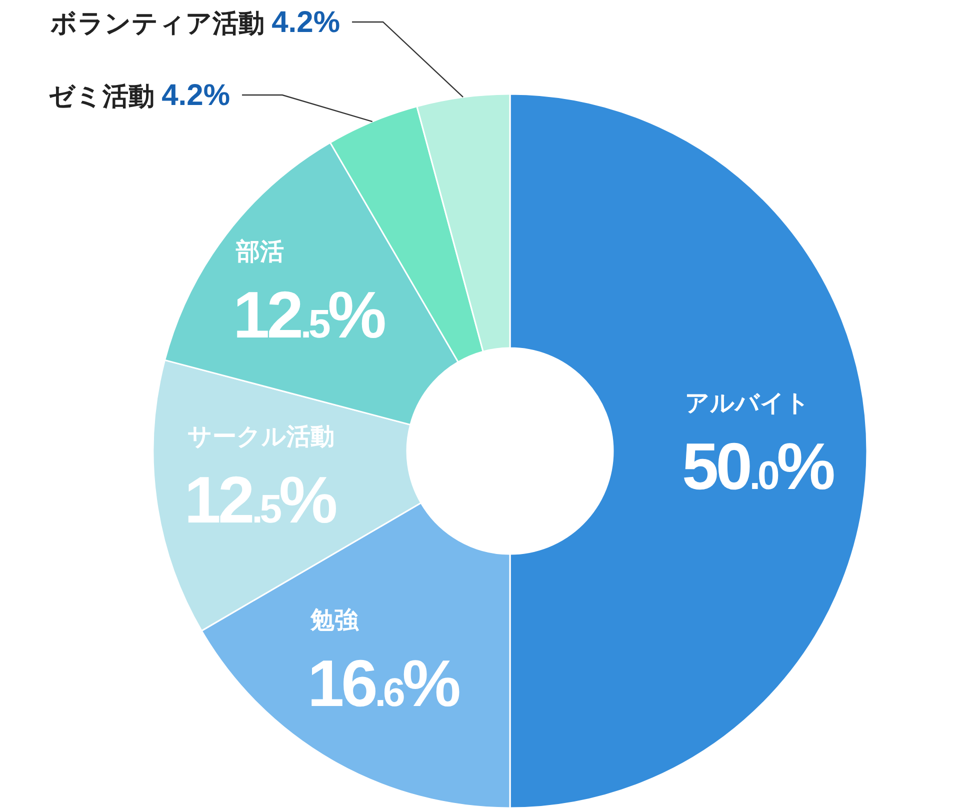 This screenshot has width=960, height=812. I want to click on slice-label: 部活, so click(259, 252).